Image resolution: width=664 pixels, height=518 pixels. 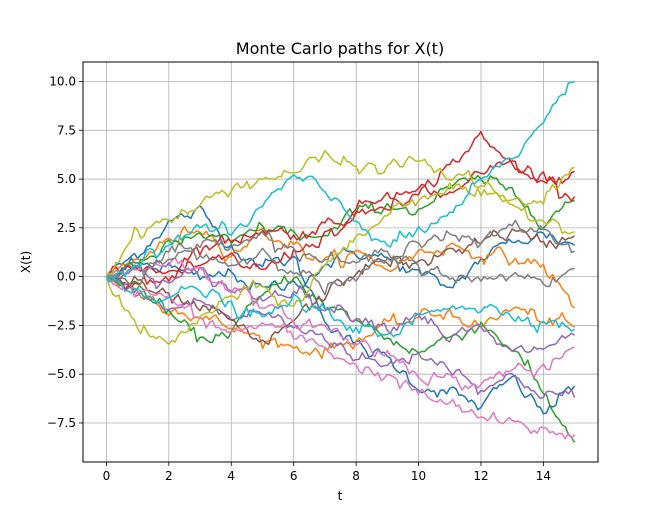 I want to click on x-tick-label: 12, so click(x=480, y=476).